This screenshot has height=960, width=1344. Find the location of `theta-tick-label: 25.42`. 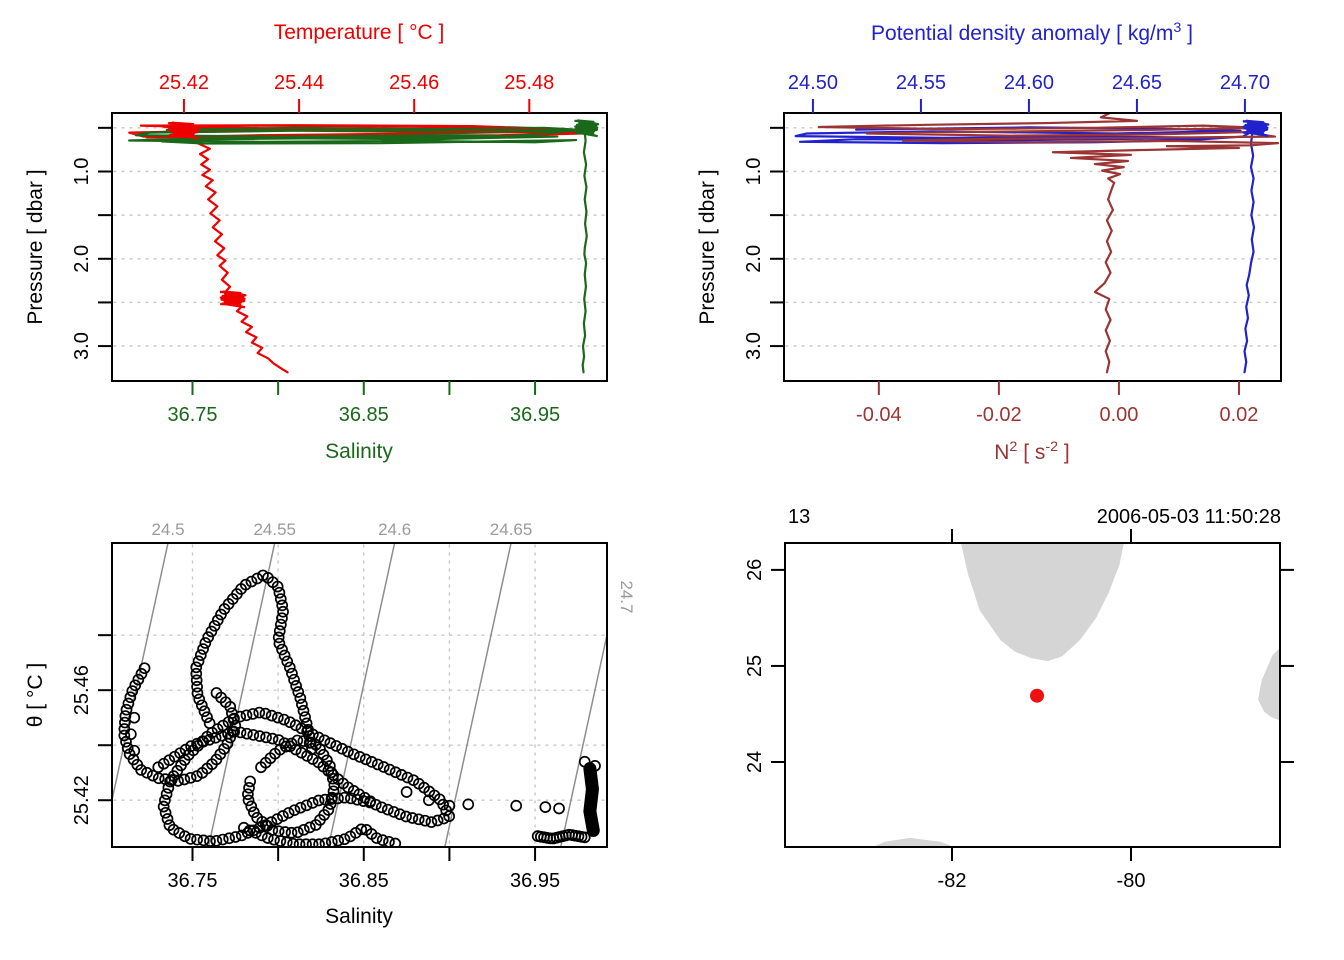

theta-tick-label: 25.42 is located at coordinates (82, 800).